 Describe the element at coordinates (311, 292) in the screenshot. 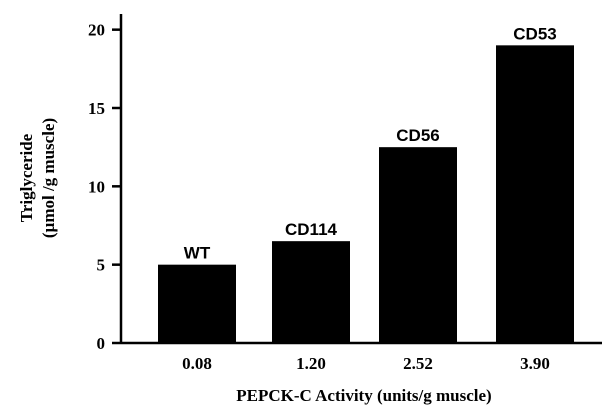

I see `bar-1.20` at that location.